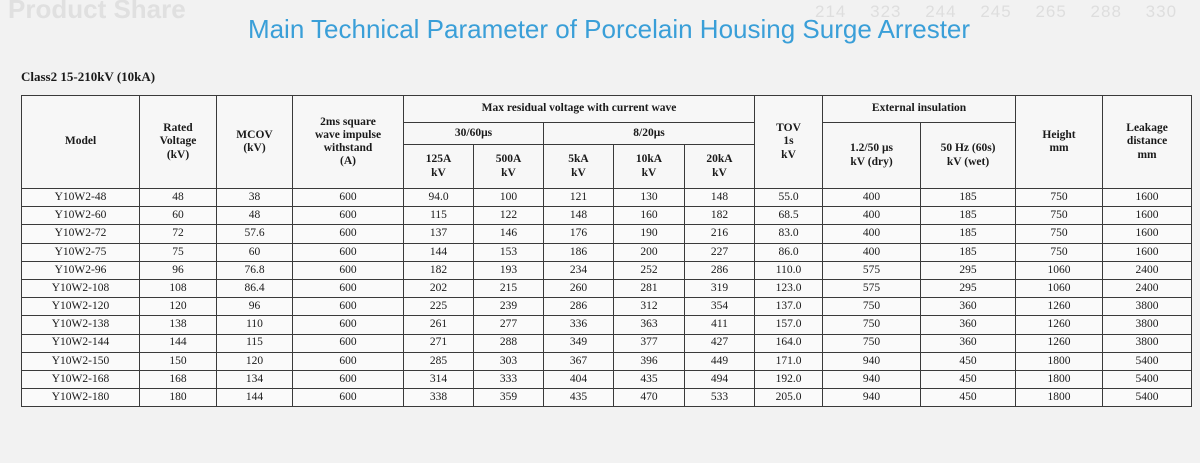 This screenshot has height=463, width=1200. Describe the element at coordinates (438, 166) in the screenshot. I see `header-125a: 125A kV` at that location.